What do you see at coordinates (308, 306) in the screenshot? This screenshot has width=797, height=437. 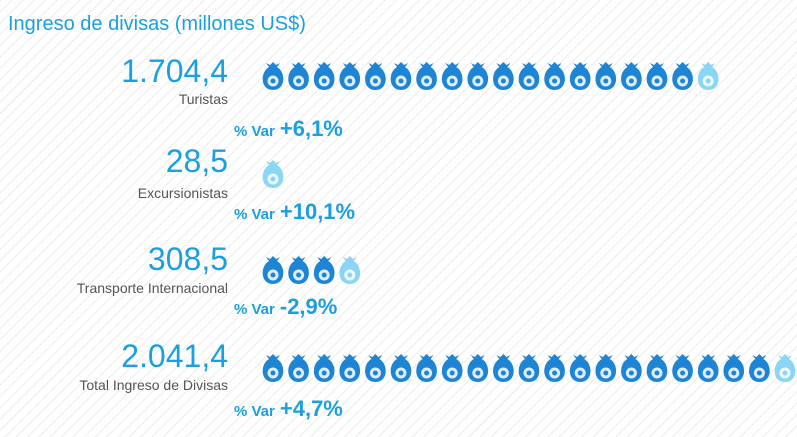 I see `change-value: -2,9%` at bounding box center [308, 306].